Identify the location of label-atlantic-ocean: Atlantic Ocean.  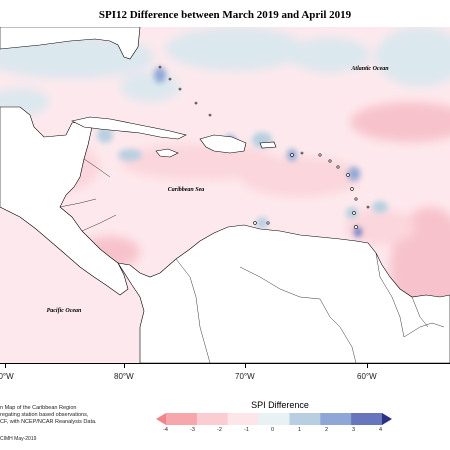
(369, 69).